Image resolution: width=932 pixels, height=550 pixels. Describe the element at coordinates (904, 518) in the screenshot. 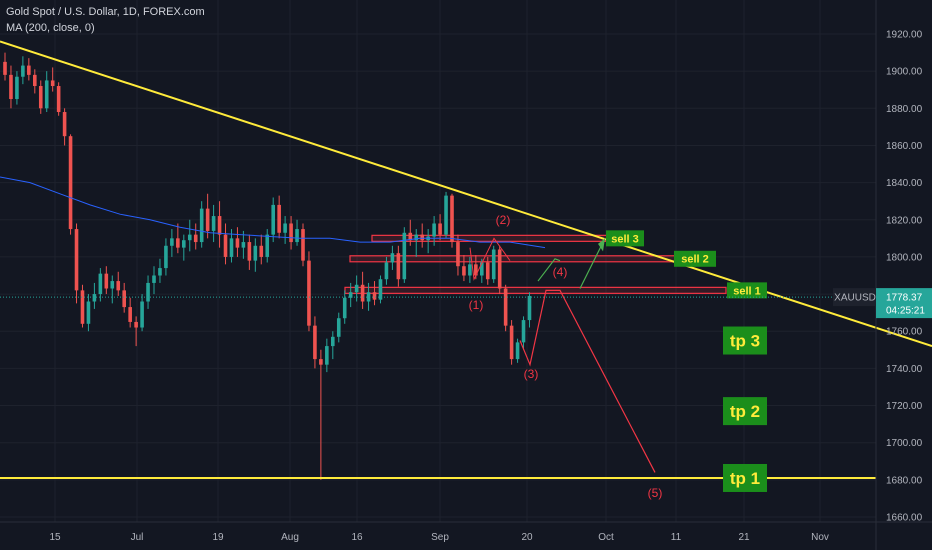

I see `y-tick-label: 1660.00` at that location.